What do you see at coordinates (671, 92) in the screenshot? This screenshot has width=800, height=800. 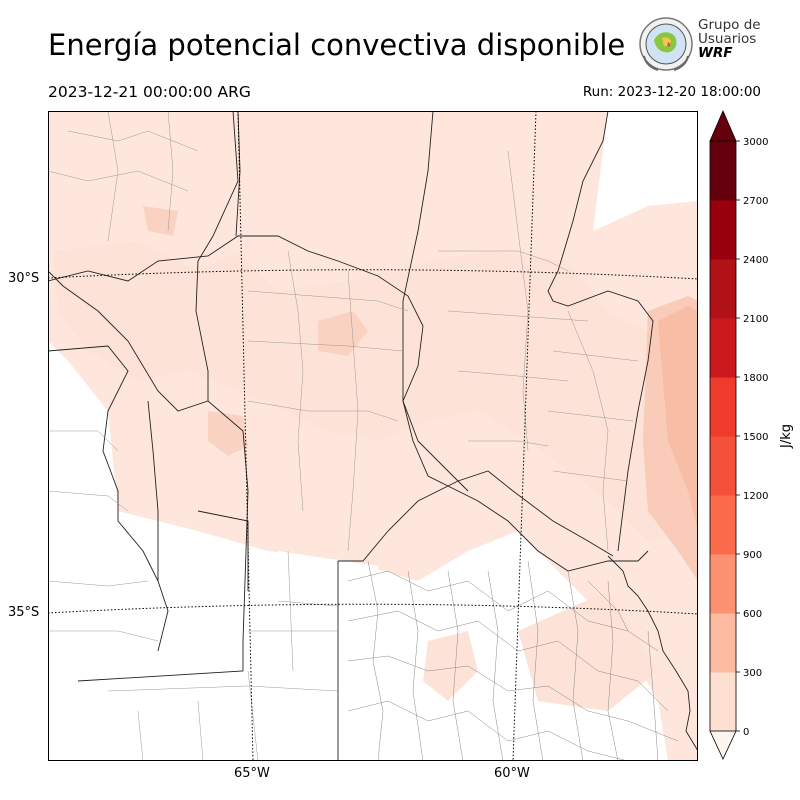 I see `run-time: Run: 2023-12-20 18:00:00` at bounding box center [671, 92].